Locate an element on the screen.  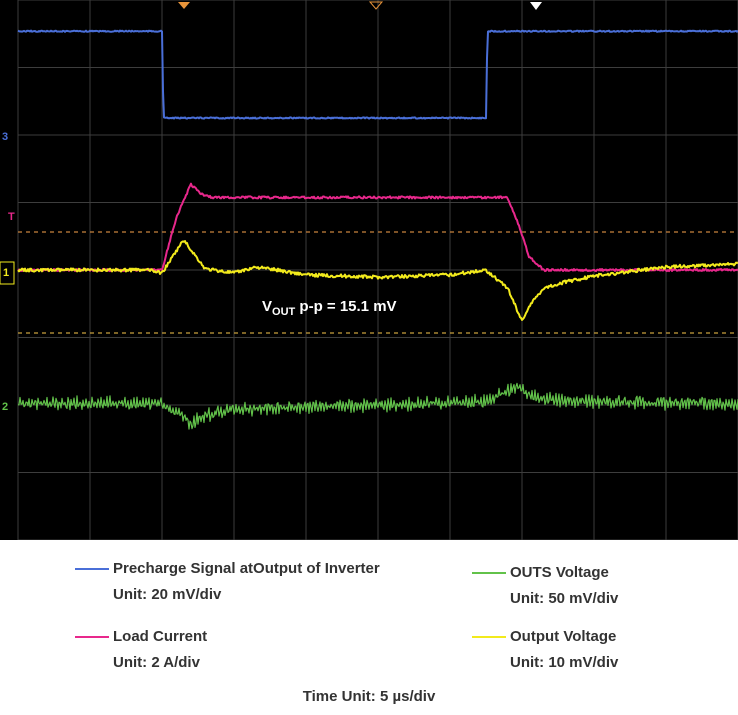
trigger-position-marker is located at coordinates (184, 5).